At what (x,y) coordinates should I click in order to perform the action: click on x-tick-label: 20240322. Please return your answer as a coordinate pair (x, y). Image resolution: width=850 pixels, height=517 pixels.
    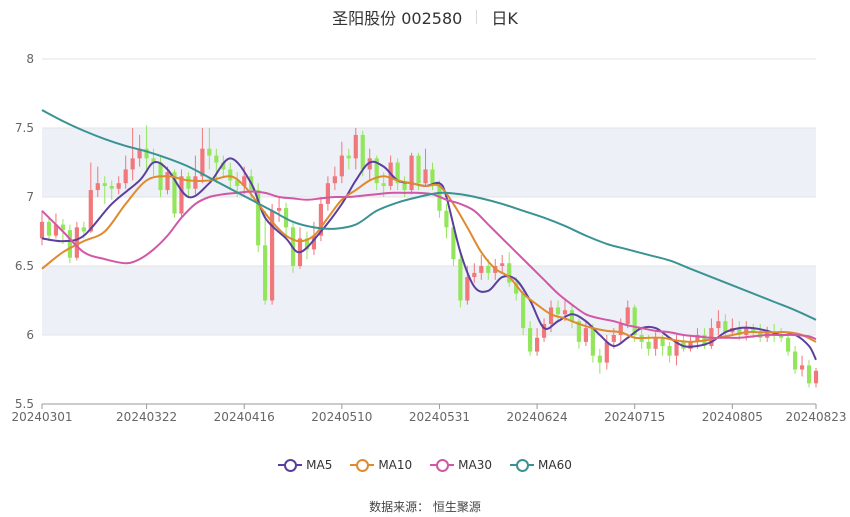
    Looking at the image, I should click on (146, 417).